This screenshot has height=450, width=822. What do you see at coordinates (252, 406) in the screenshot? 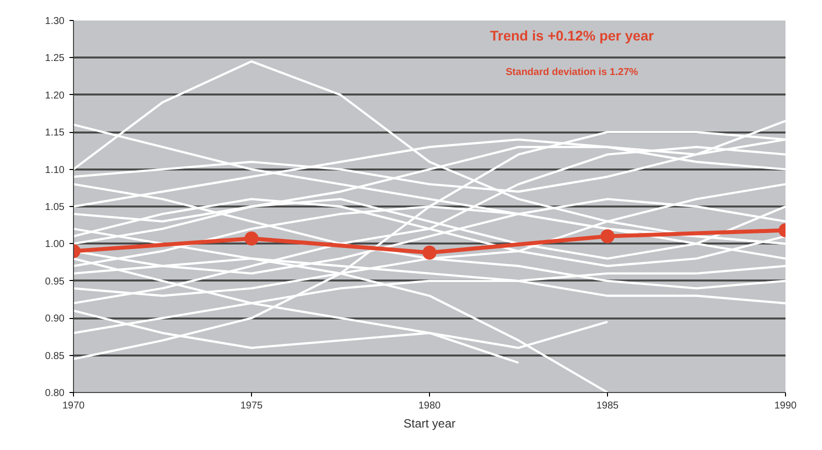
I see `x-tick-label: 1975` at bounding box center [252, 406].